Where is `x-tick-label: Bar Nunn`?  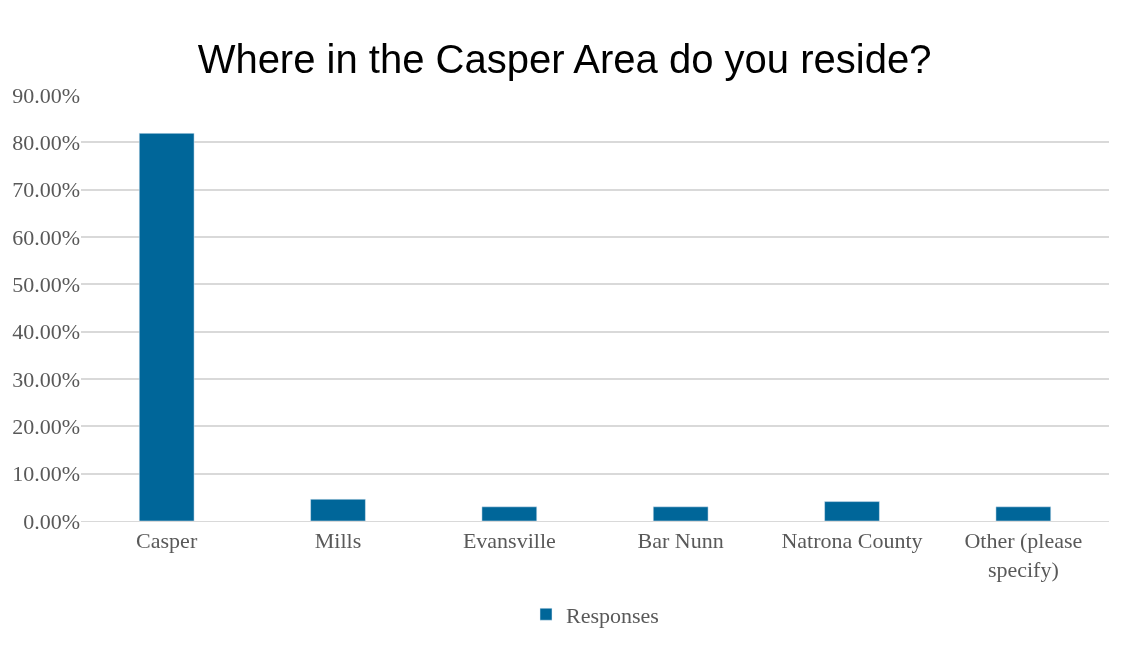
x-tick-label: Bar Nunn is located at coordinates (680, 541).